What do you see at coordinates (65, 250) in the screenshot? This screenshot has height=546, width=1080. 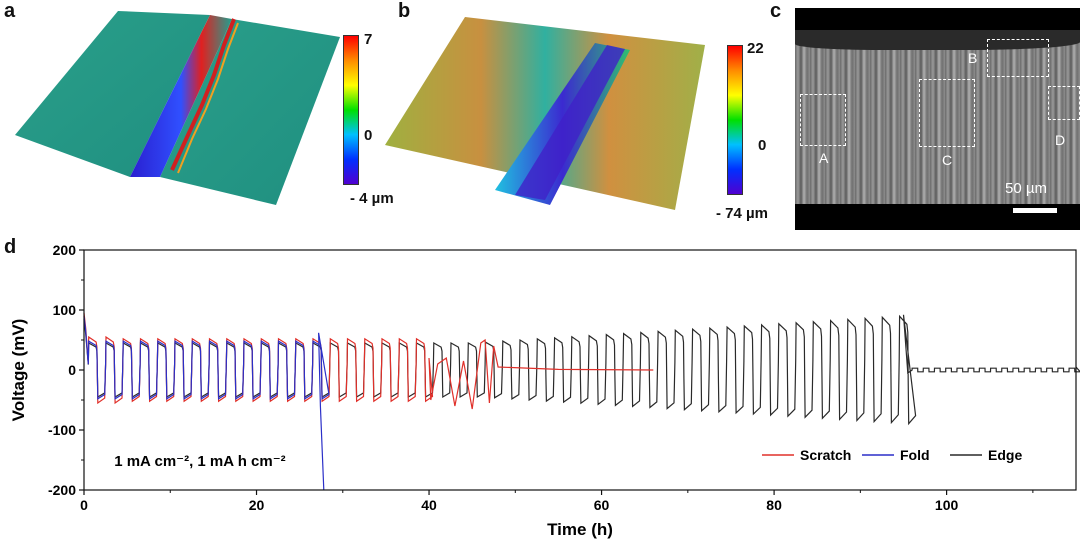 I see `y-tick-label: 200` at bounding box center [65, 250].